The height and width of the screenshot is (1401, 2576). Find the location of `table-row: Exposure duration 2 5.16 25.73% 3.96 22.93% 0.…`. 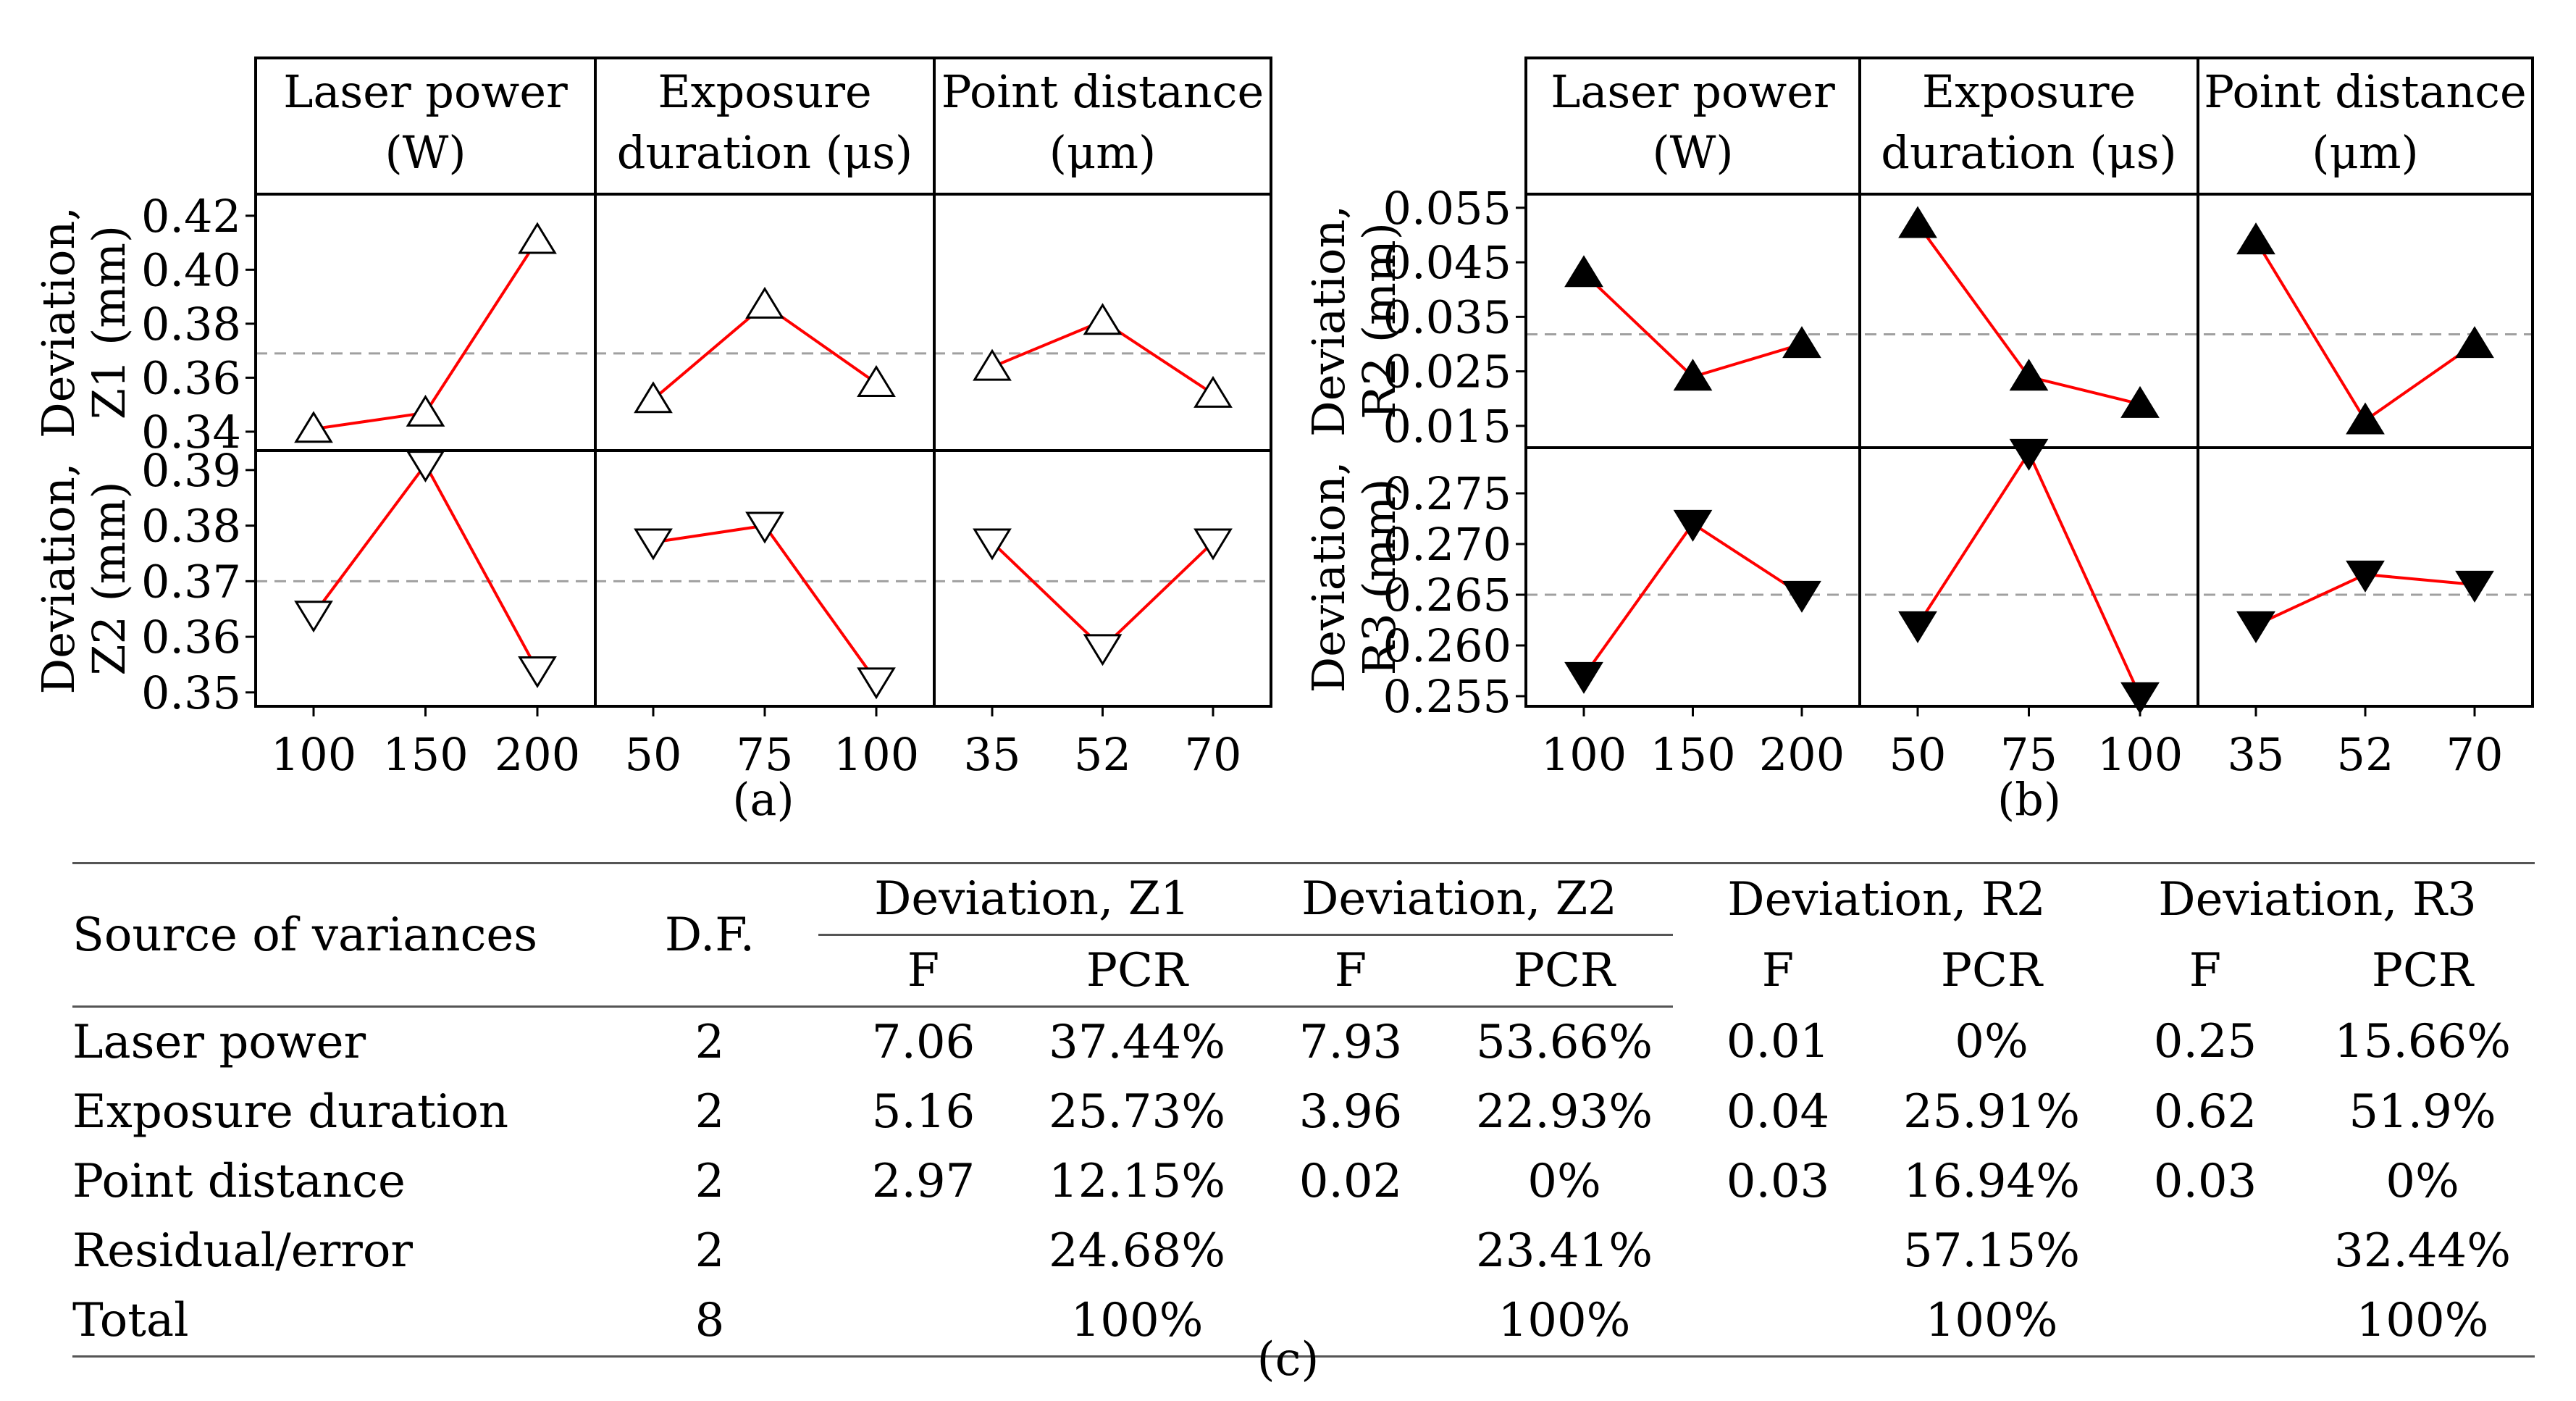

table-row: Exposure duration 2 5.16 25.73% 3.96 22.93% 0.… is located at coordinates (1303, 1112).